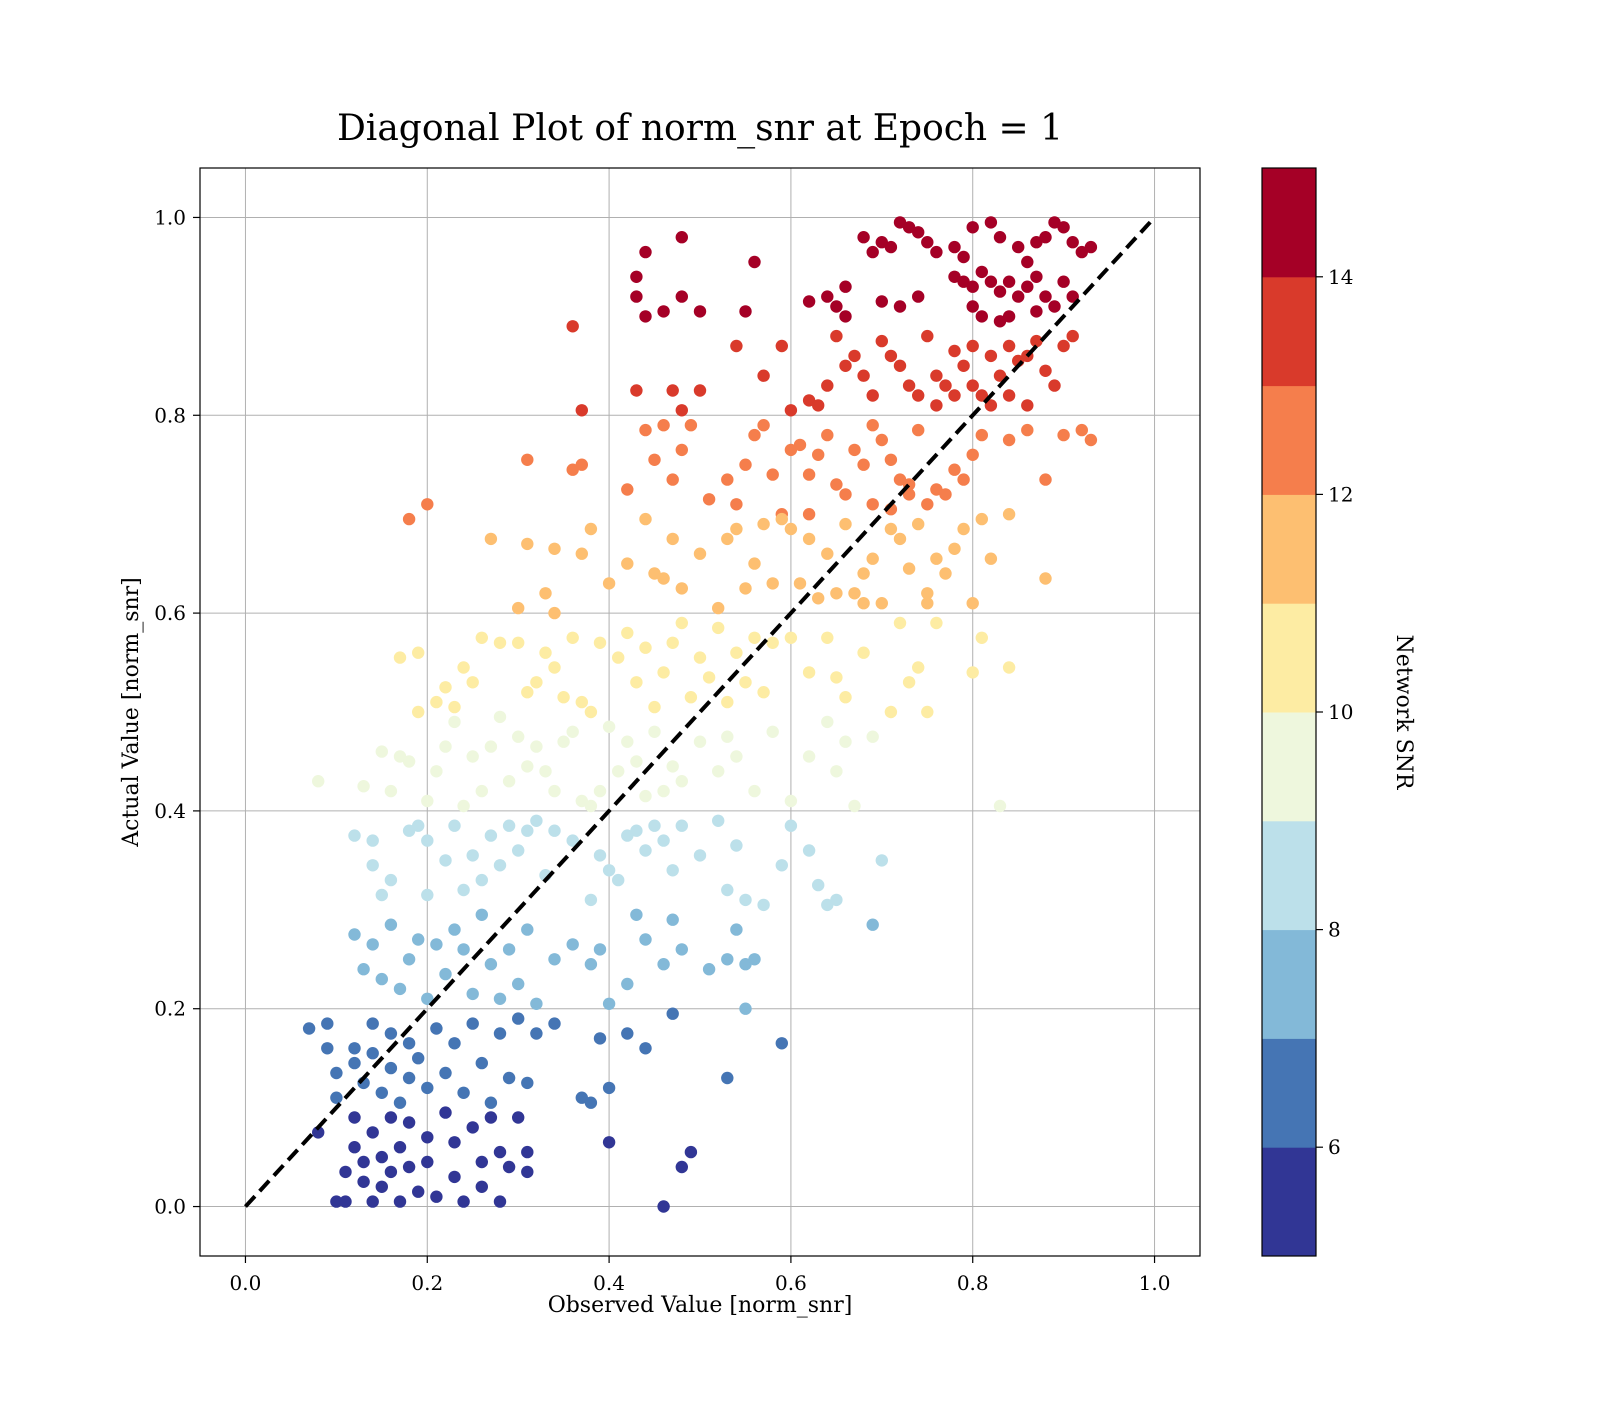  Describe the element at coordinates (973, 1283) in the screenshot. I see `x-tick-label: 0.8` at that location.